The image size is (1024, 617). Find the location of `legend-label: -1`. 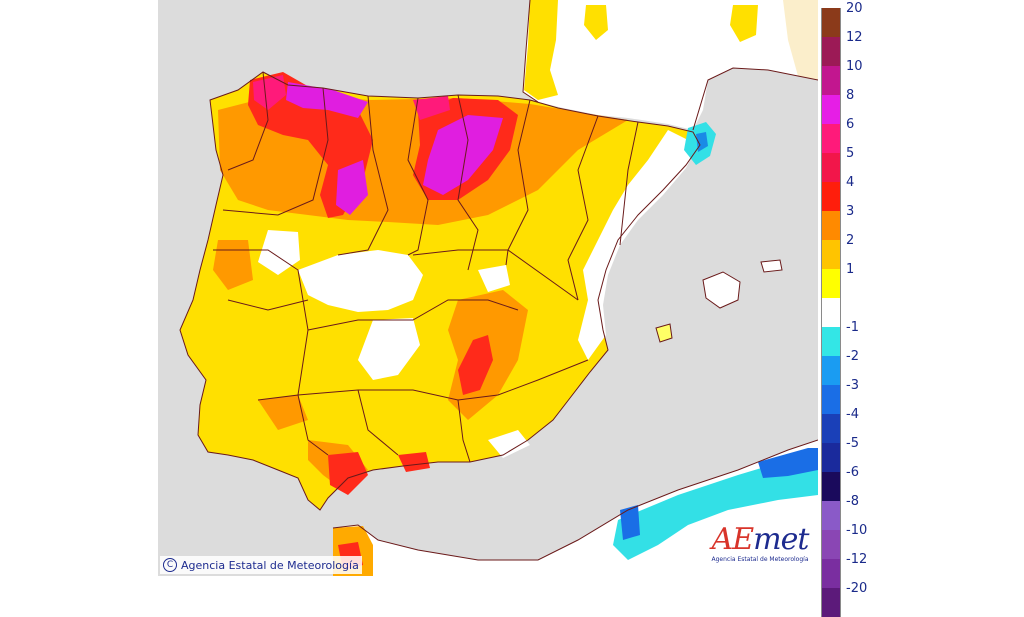

legend-label: -1 is located at coordinates (852, 327).